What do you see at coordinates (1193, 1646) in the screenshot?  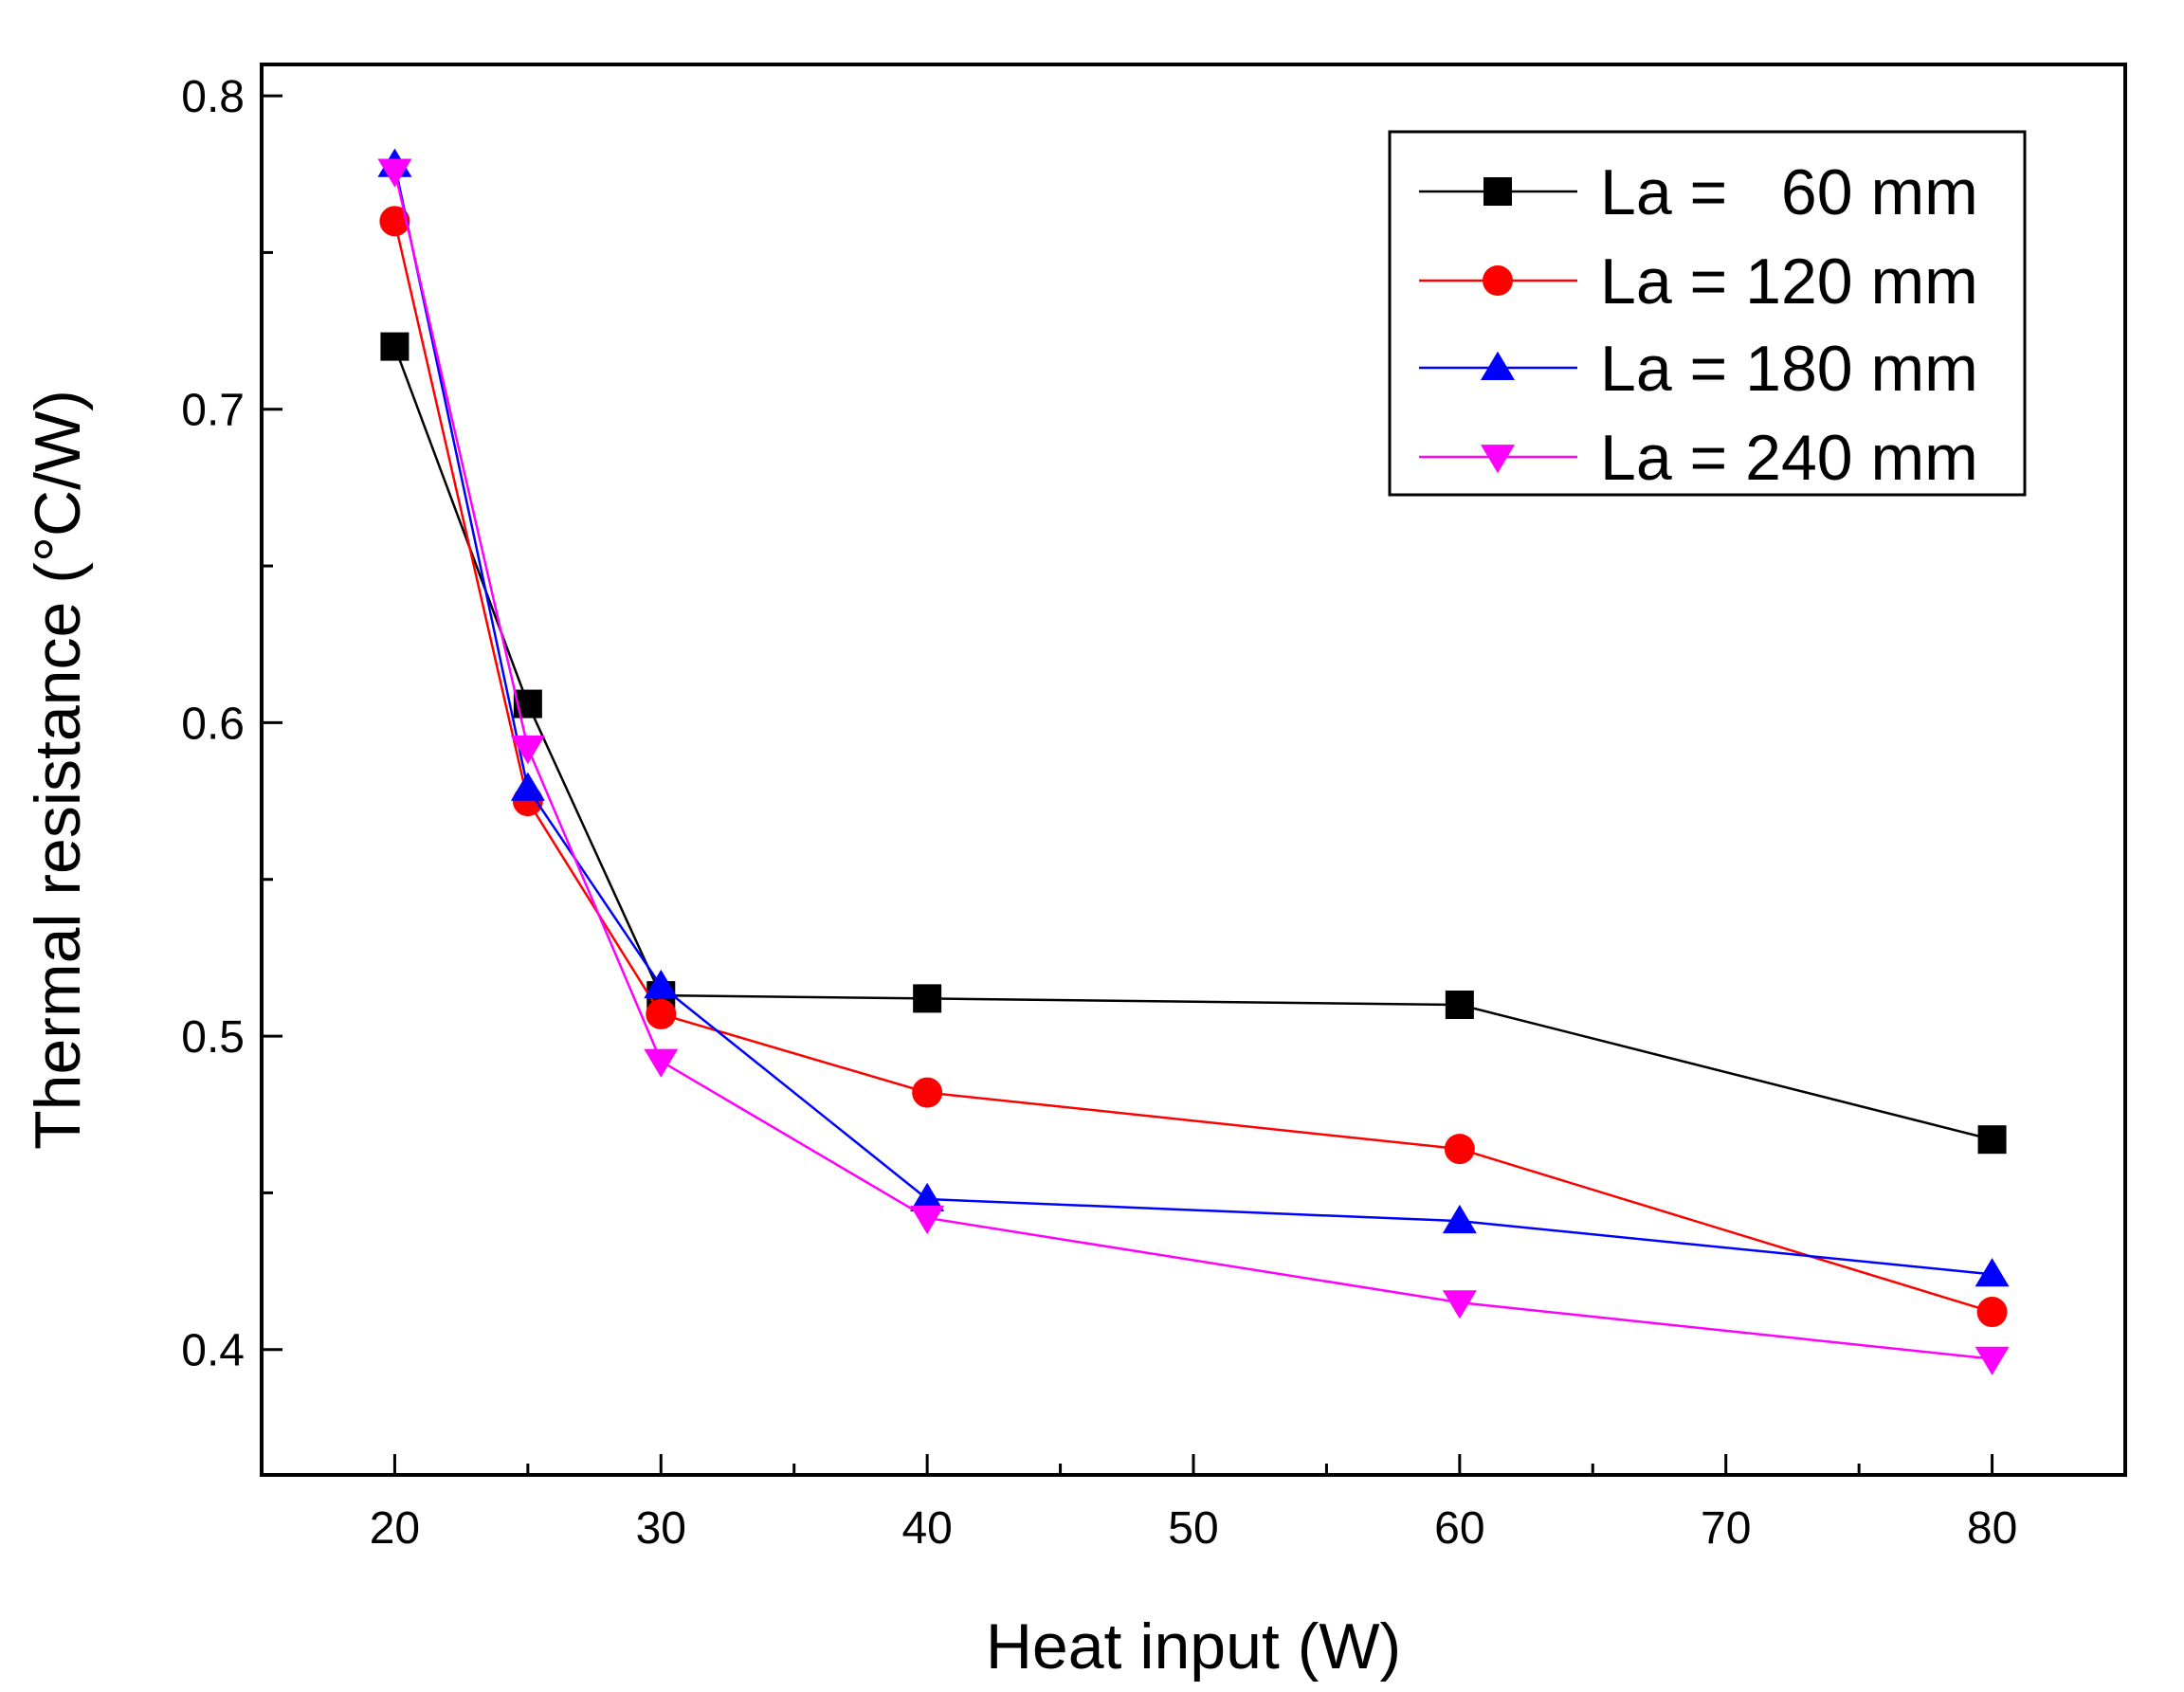 I see `x-axis-title: Heat input (W)` at bounding box center [1193, 1646].